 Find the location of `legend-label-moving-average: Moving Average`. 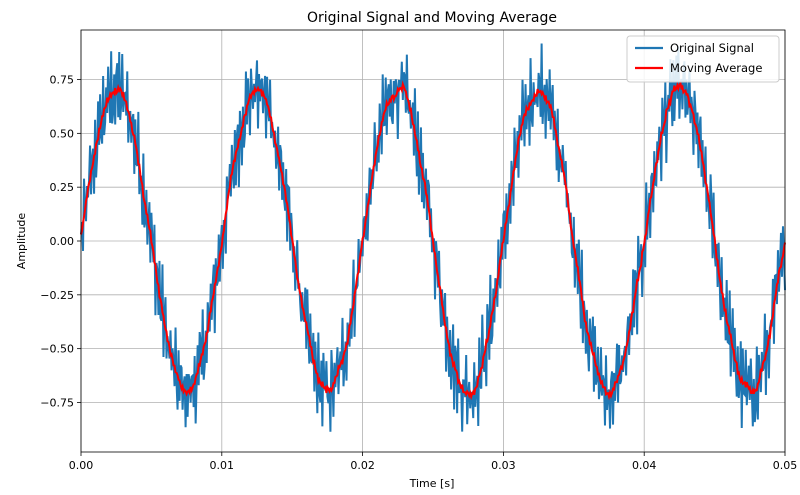

legend-label-moving-average: Moving Average is located at coordinates (716, 68).